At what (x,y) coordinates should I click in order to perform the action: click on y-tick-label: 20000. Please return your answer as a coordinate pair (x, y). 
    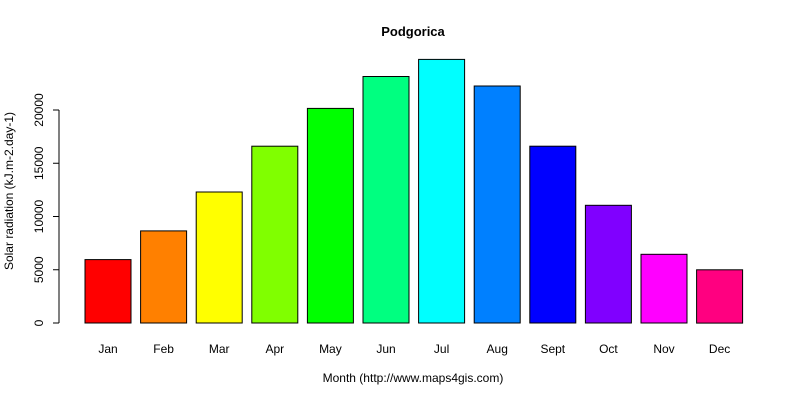
    Looking at the image, I should click on (39, 110).